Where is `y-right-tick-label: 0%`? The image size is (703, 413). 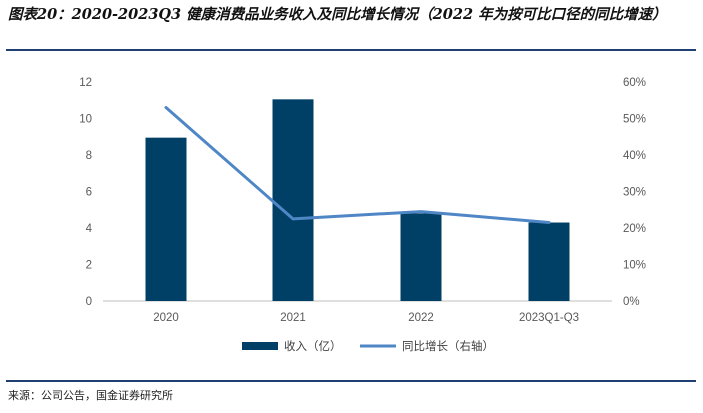
y-right-tick-label: 0% is located at coordinates (631, 302).